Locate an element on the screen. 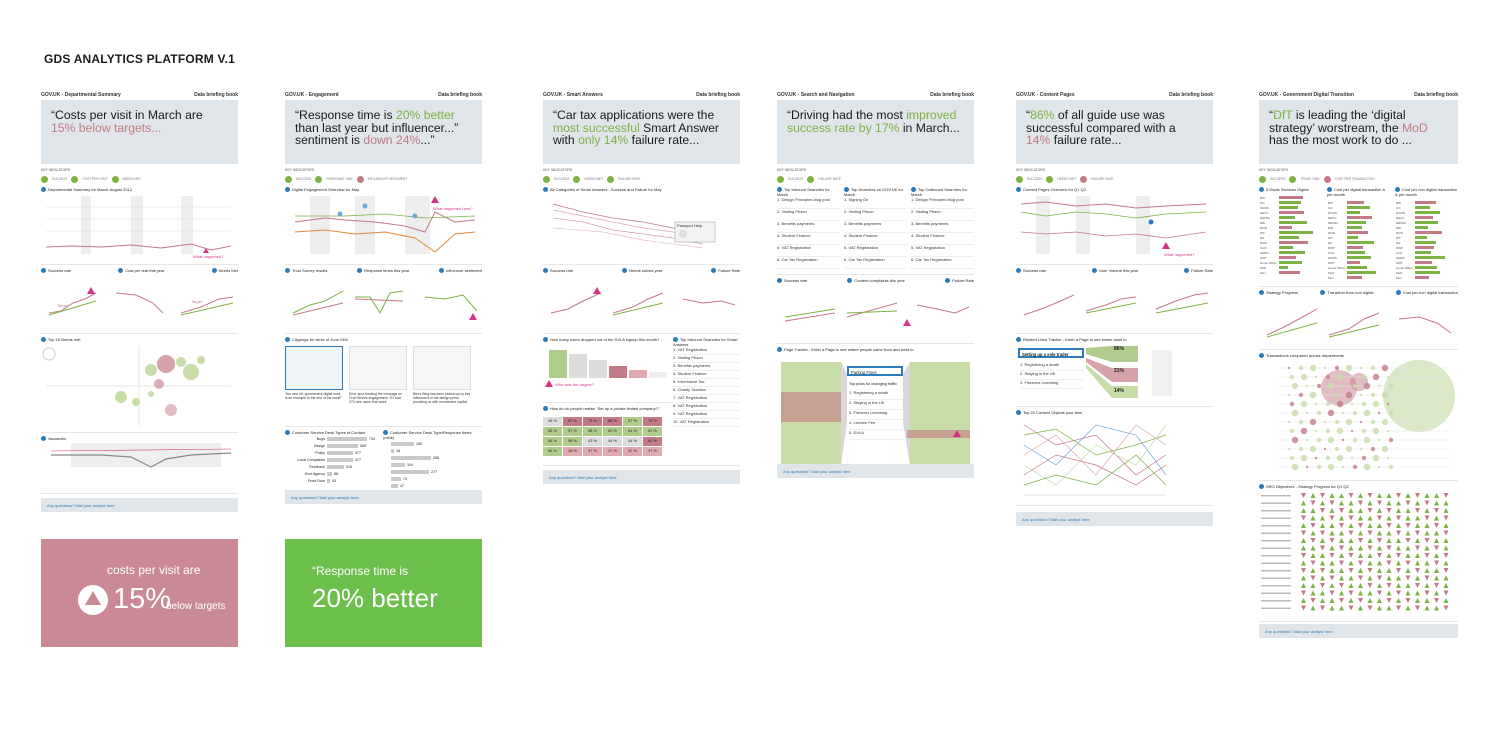  search-list-item: 1. VAT Registration is located at coordinates (706, 351).